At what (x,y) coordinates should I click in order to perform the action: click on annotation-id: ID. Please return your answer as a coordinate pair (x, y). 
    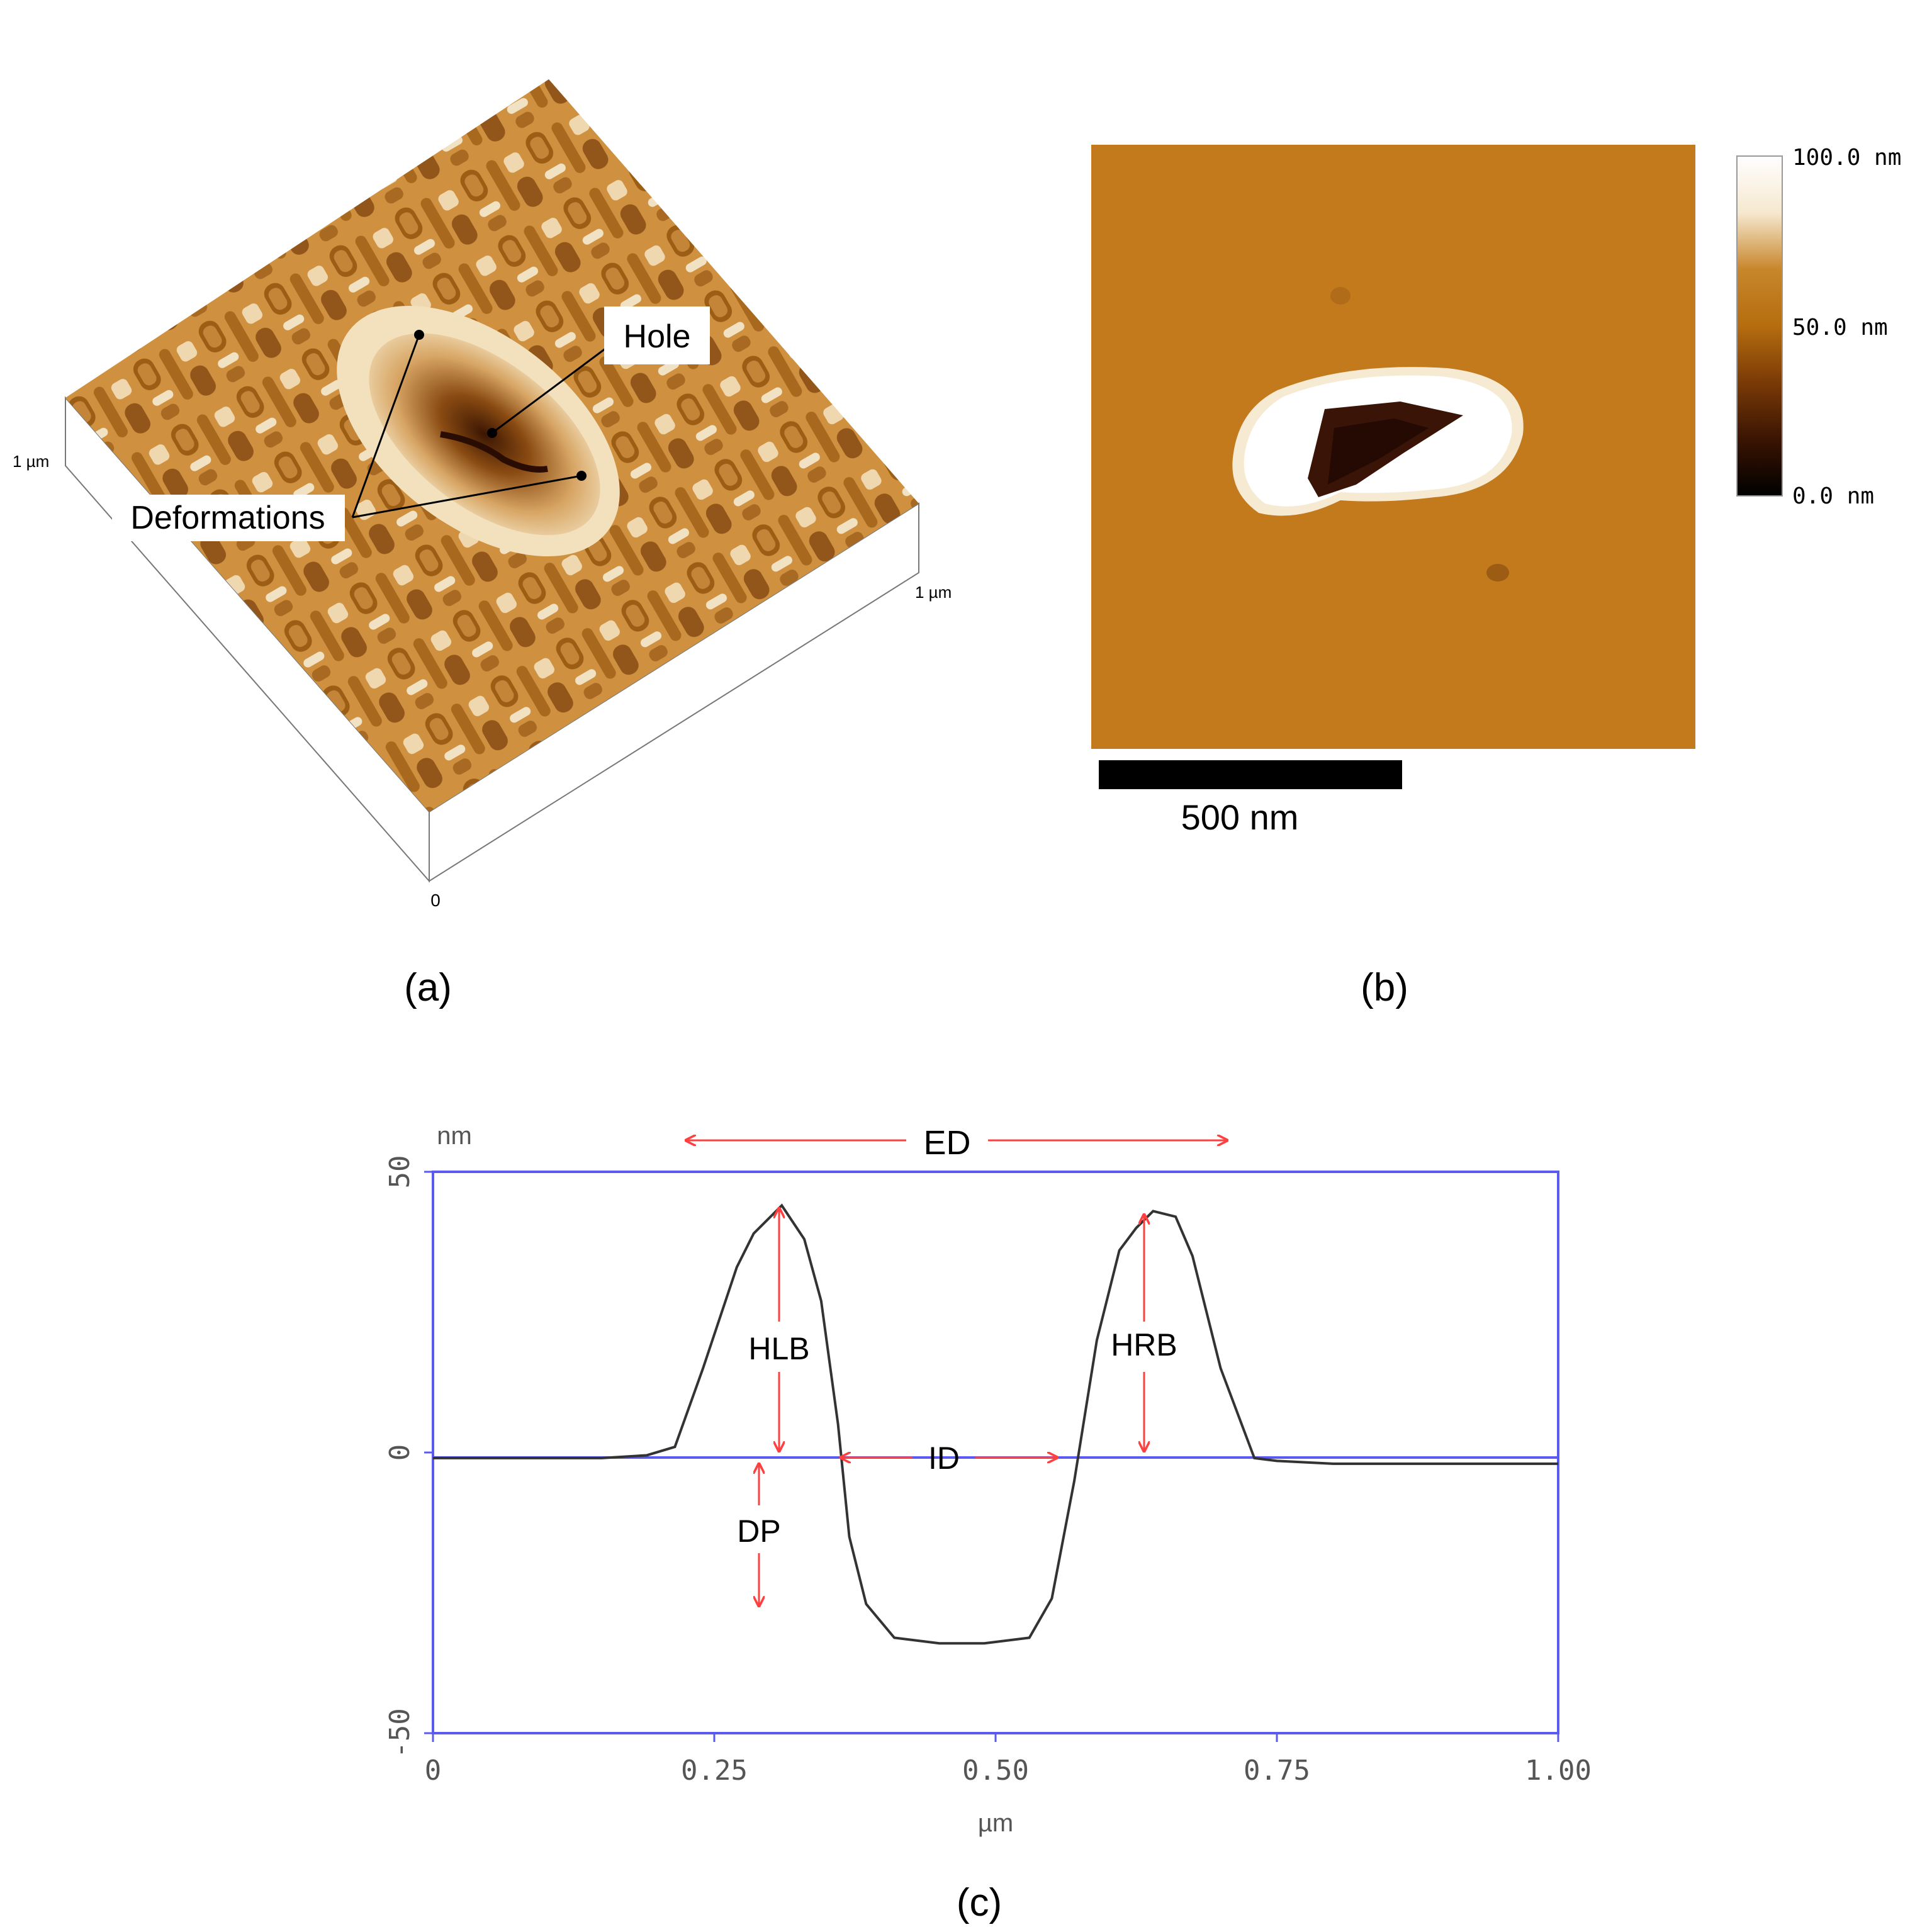
    Looking at the image, I should click on (944, 1458).